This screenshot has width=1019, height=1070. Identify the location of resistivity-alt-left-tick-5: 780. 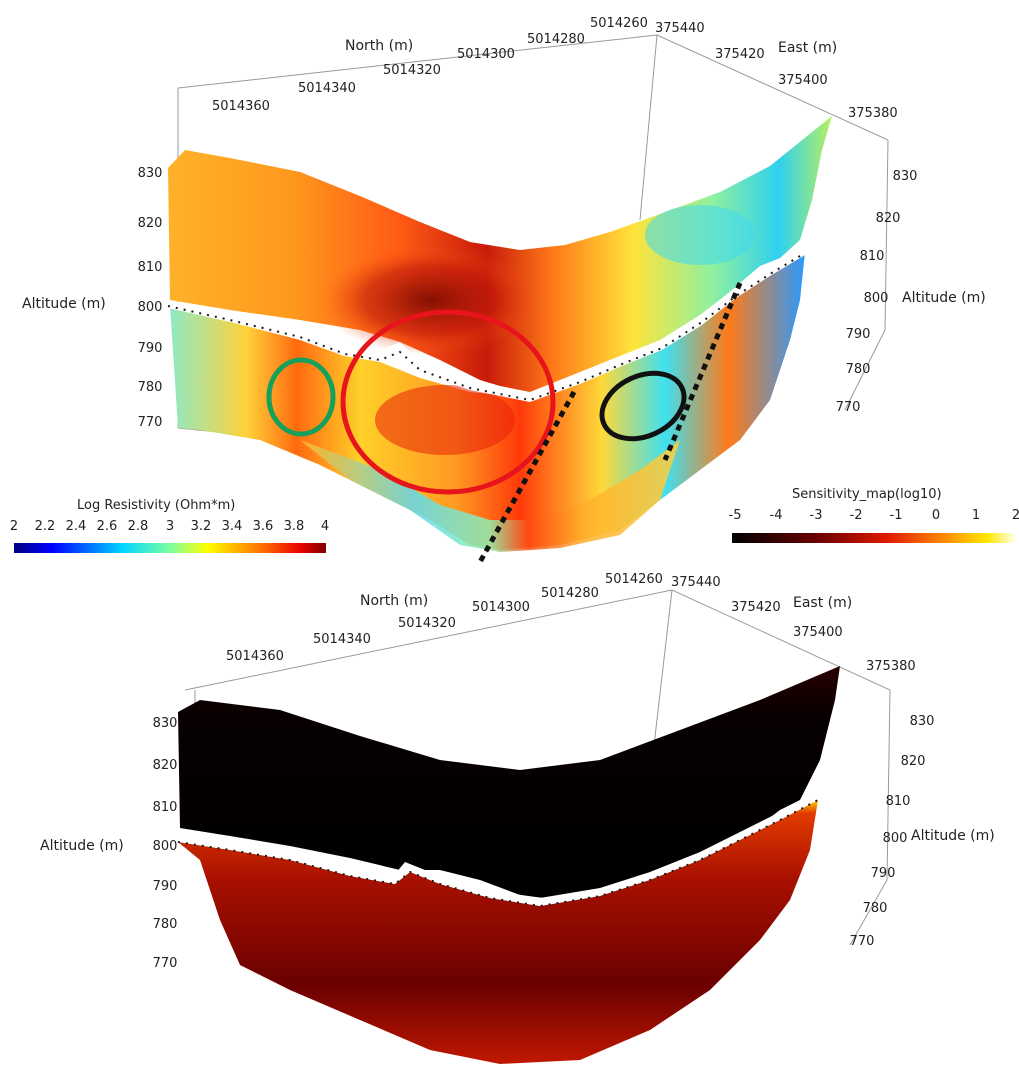
(150, 387).